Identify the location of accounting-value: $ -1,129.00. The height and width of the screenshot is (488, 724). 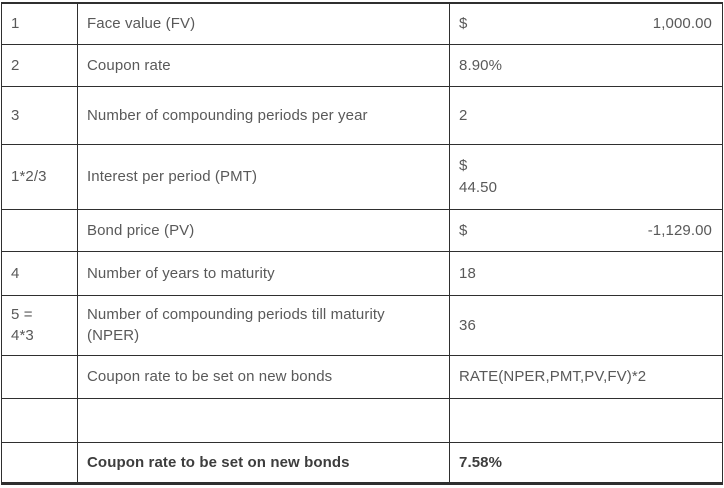
(585, 230).